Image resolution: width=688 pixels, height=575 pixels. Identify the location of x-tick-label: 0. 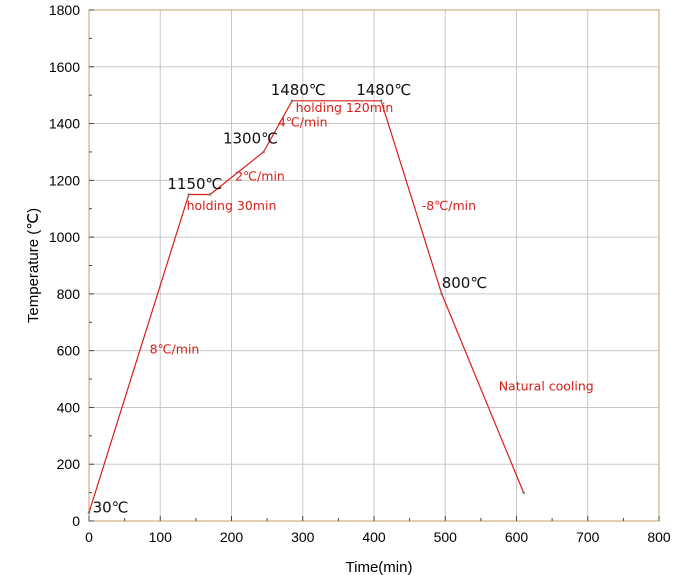
(89, 537).